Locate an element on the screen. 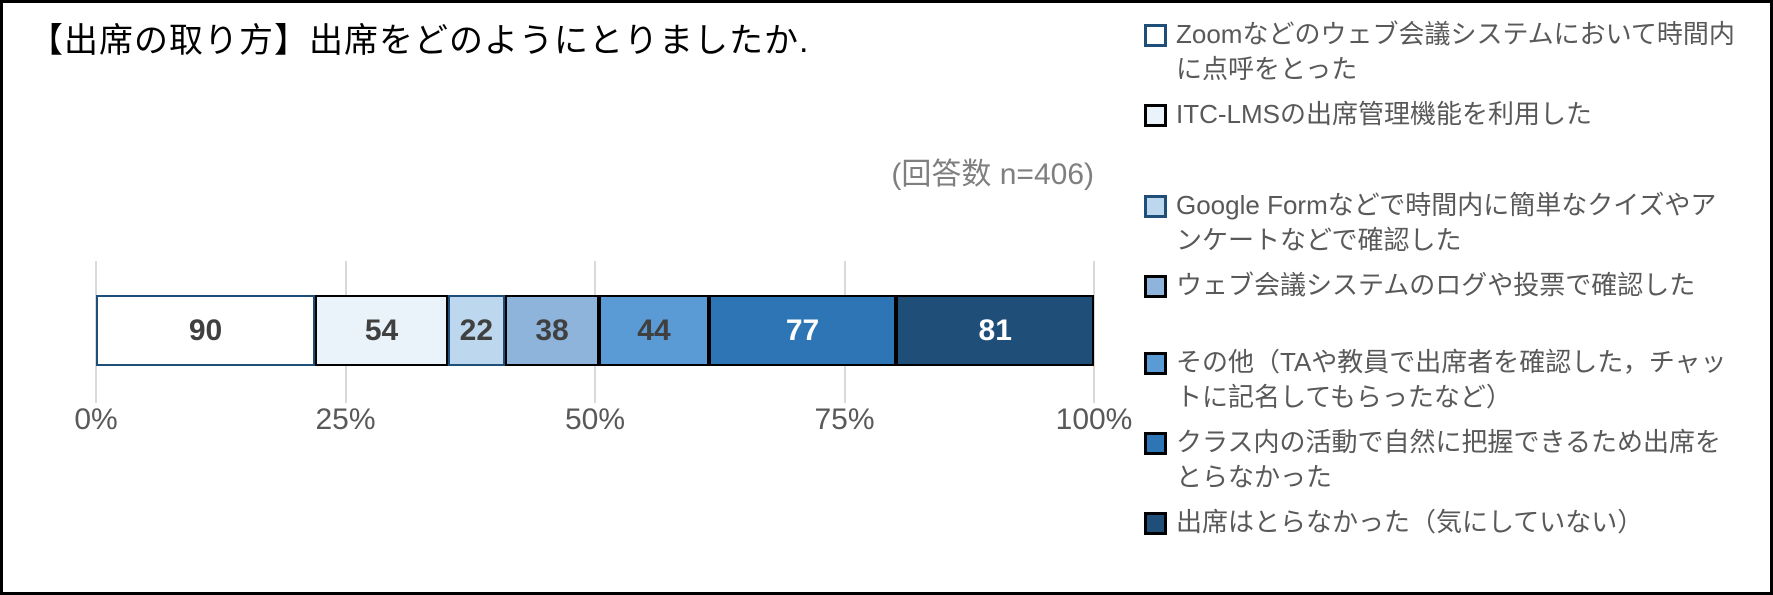  legend-label-line: ITC-LMSの出席管理機能を利用した is located at coordinates (1384, 114).